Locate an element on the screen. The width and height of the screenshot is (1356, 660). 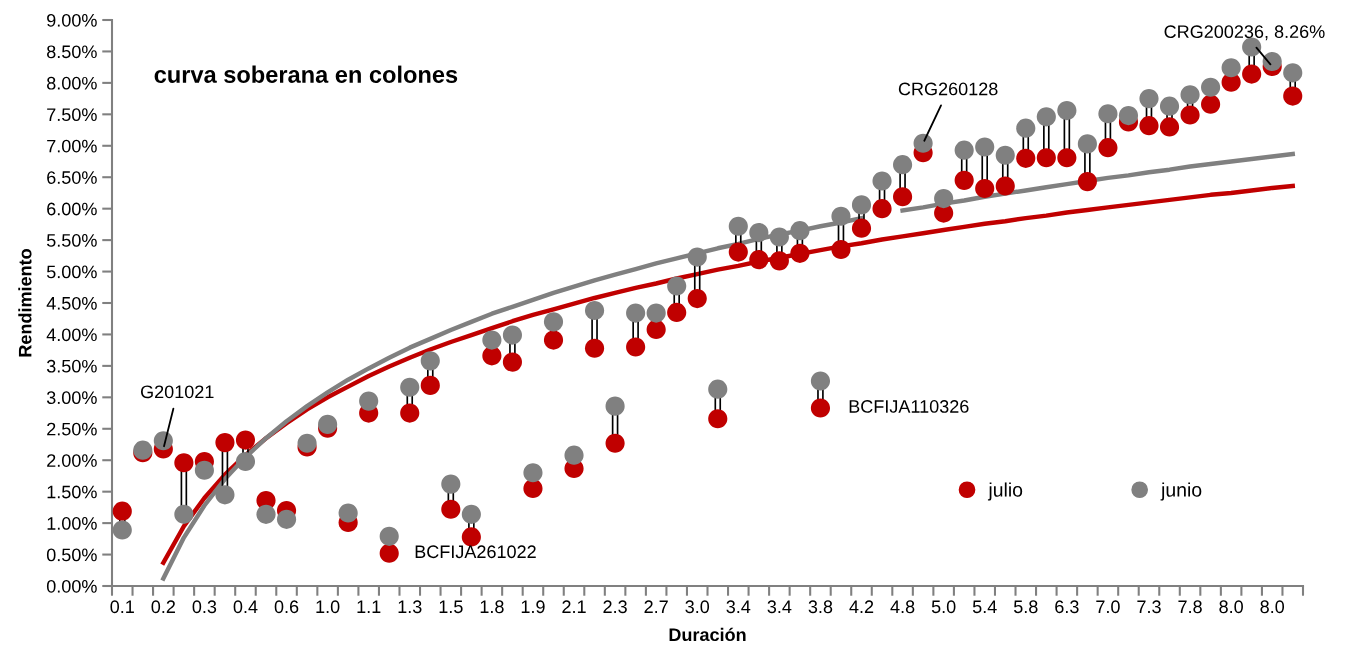
x-tick-label: 5.8 is located at coordinates (1025, 607).